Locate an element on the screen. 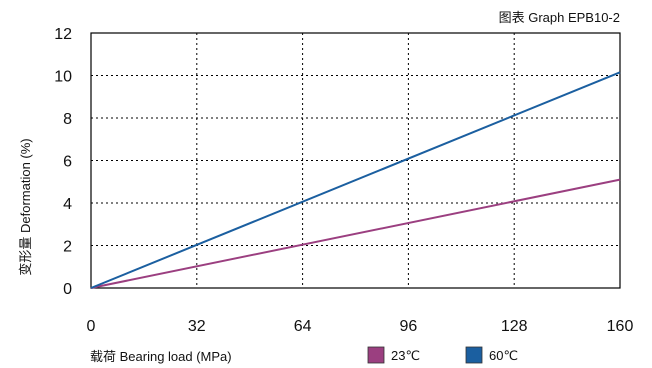  x-tick-label-96: 96 is located at coordinates (409, 326).